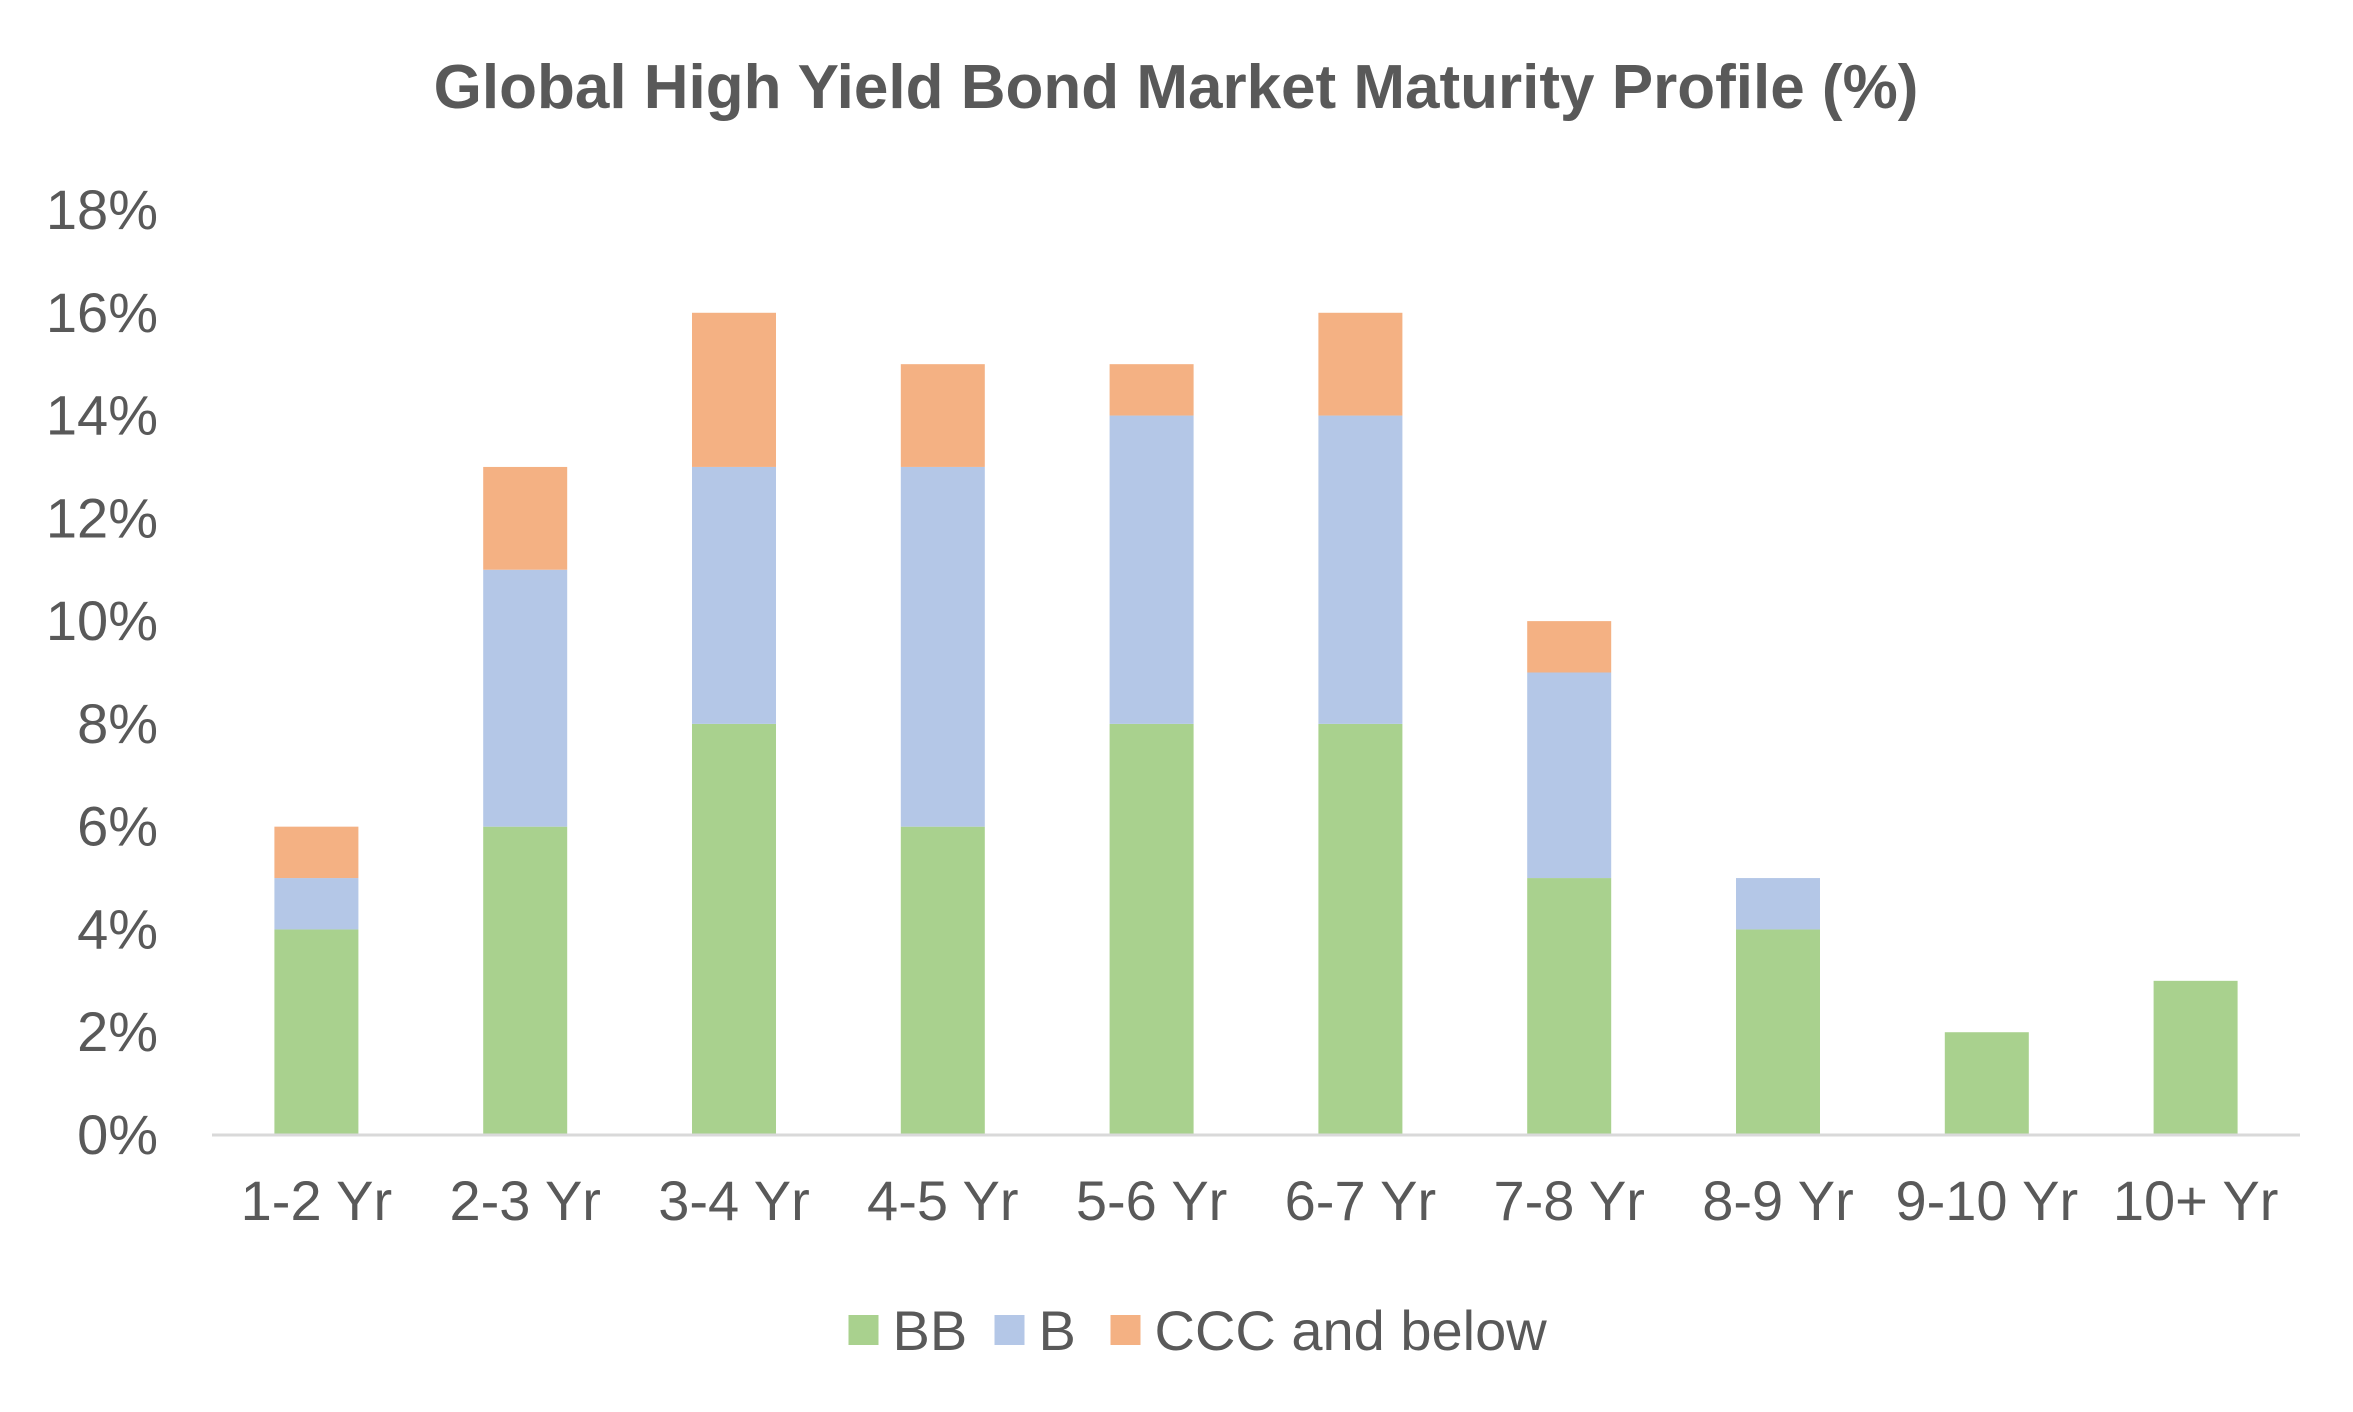 The width and height of the screenshot is (2353, 1412). Describe the element at coordinates (1360, 1200) in the screenshot. I see `x-tick-label: 6-7 Yr` at that location.